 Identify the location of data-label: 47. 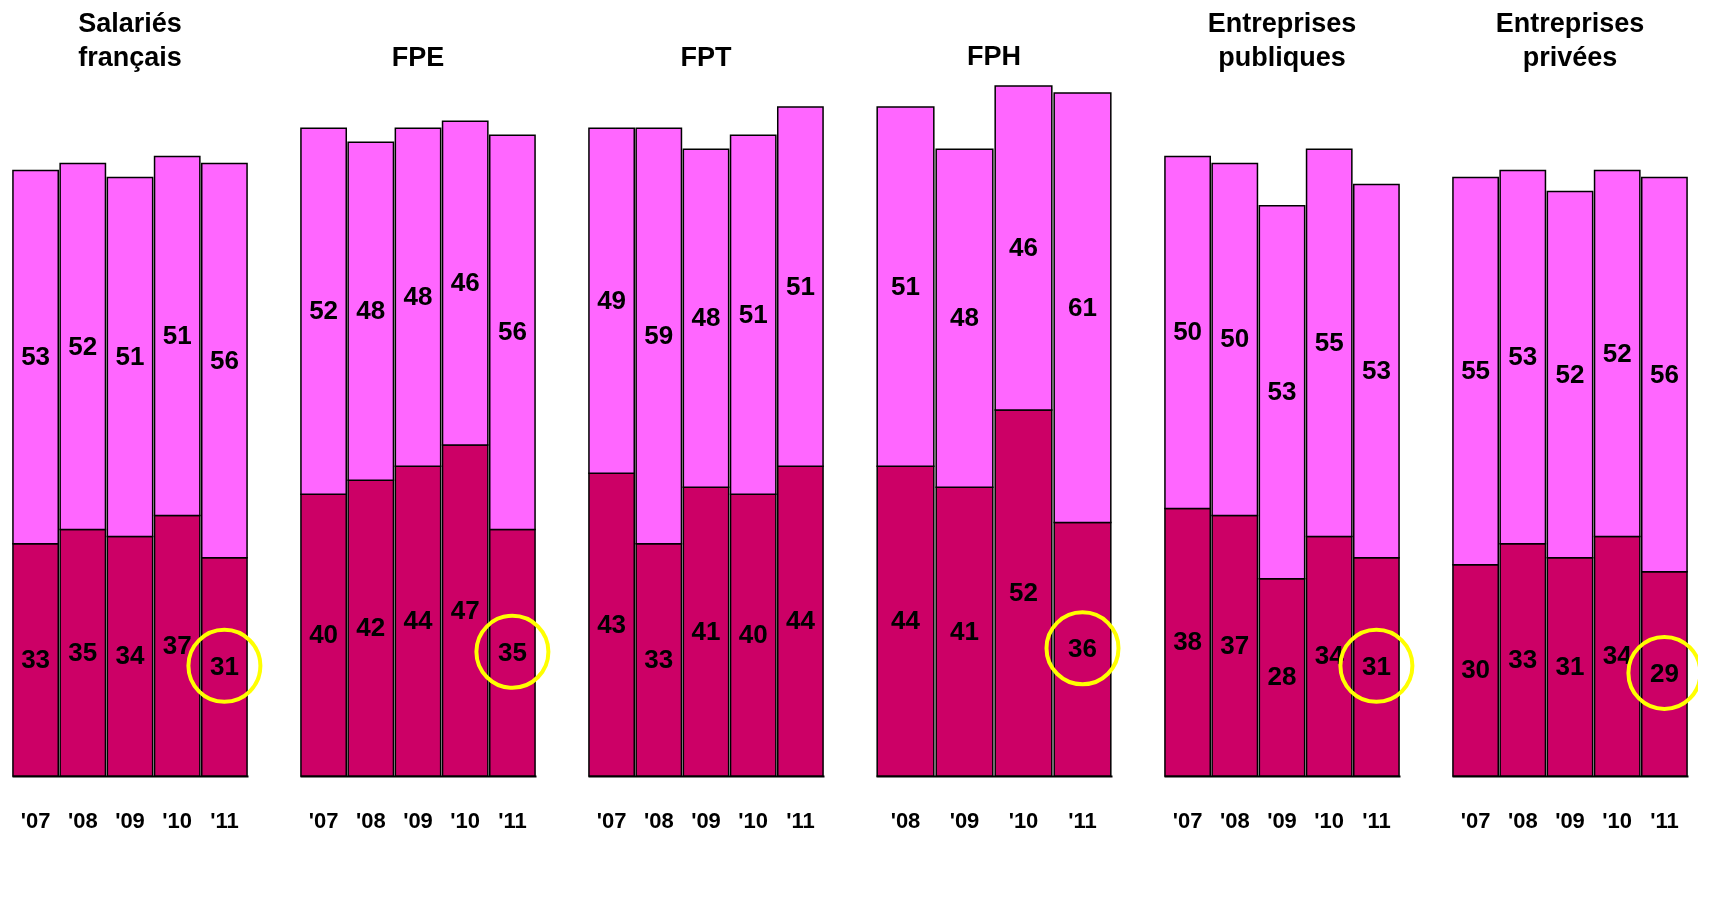
(465, 609).